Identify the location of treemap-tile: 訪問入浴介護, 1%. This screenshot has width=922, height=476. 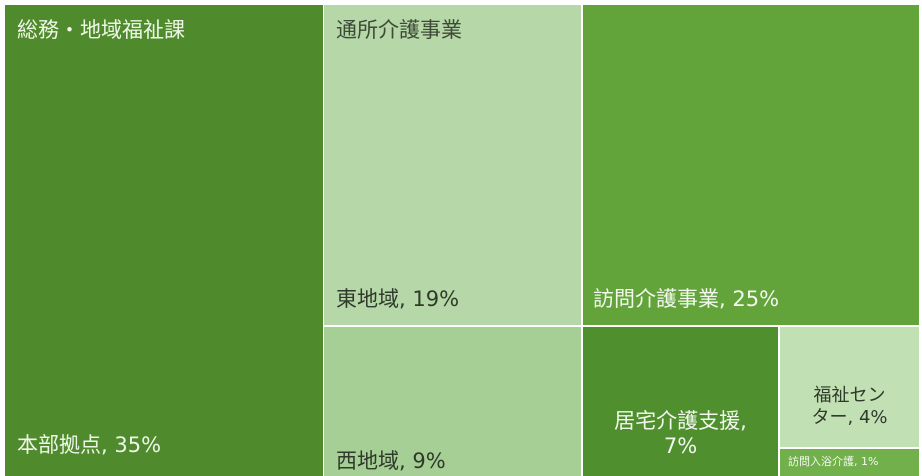
(849, 462).